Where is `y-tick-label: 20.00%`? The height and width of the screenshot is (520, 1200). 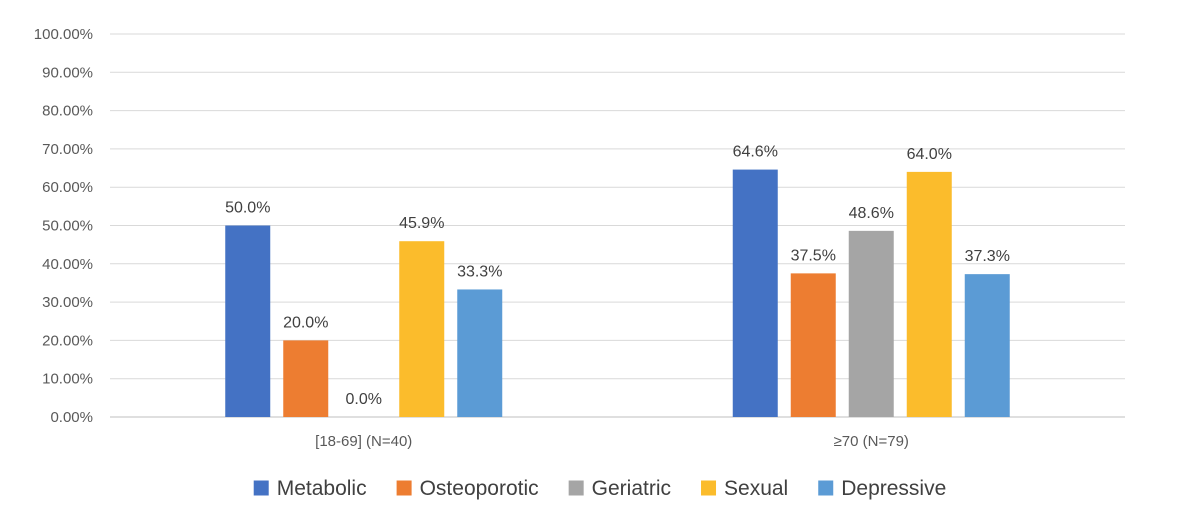 y-tick-label: 20.00% is located at coordinates (67, 340).